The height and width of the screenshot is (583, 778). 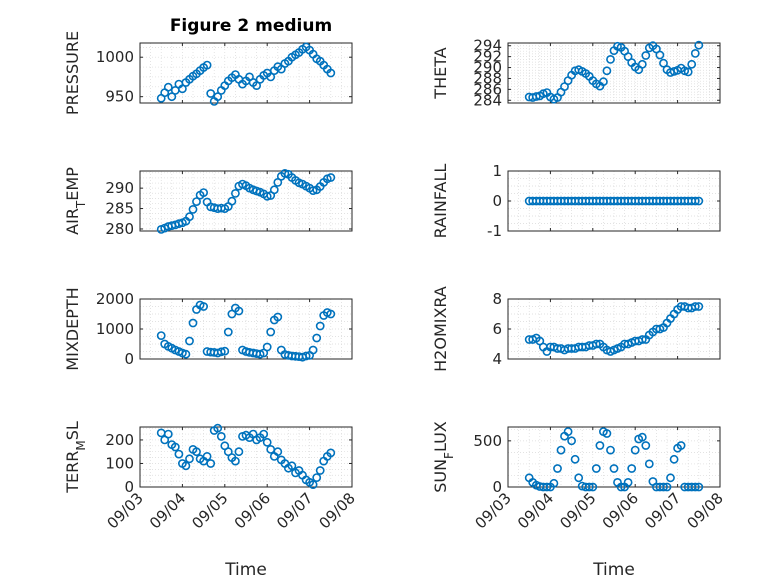 I want to click on y-tick-label: 100, so click(x=119, y=463).